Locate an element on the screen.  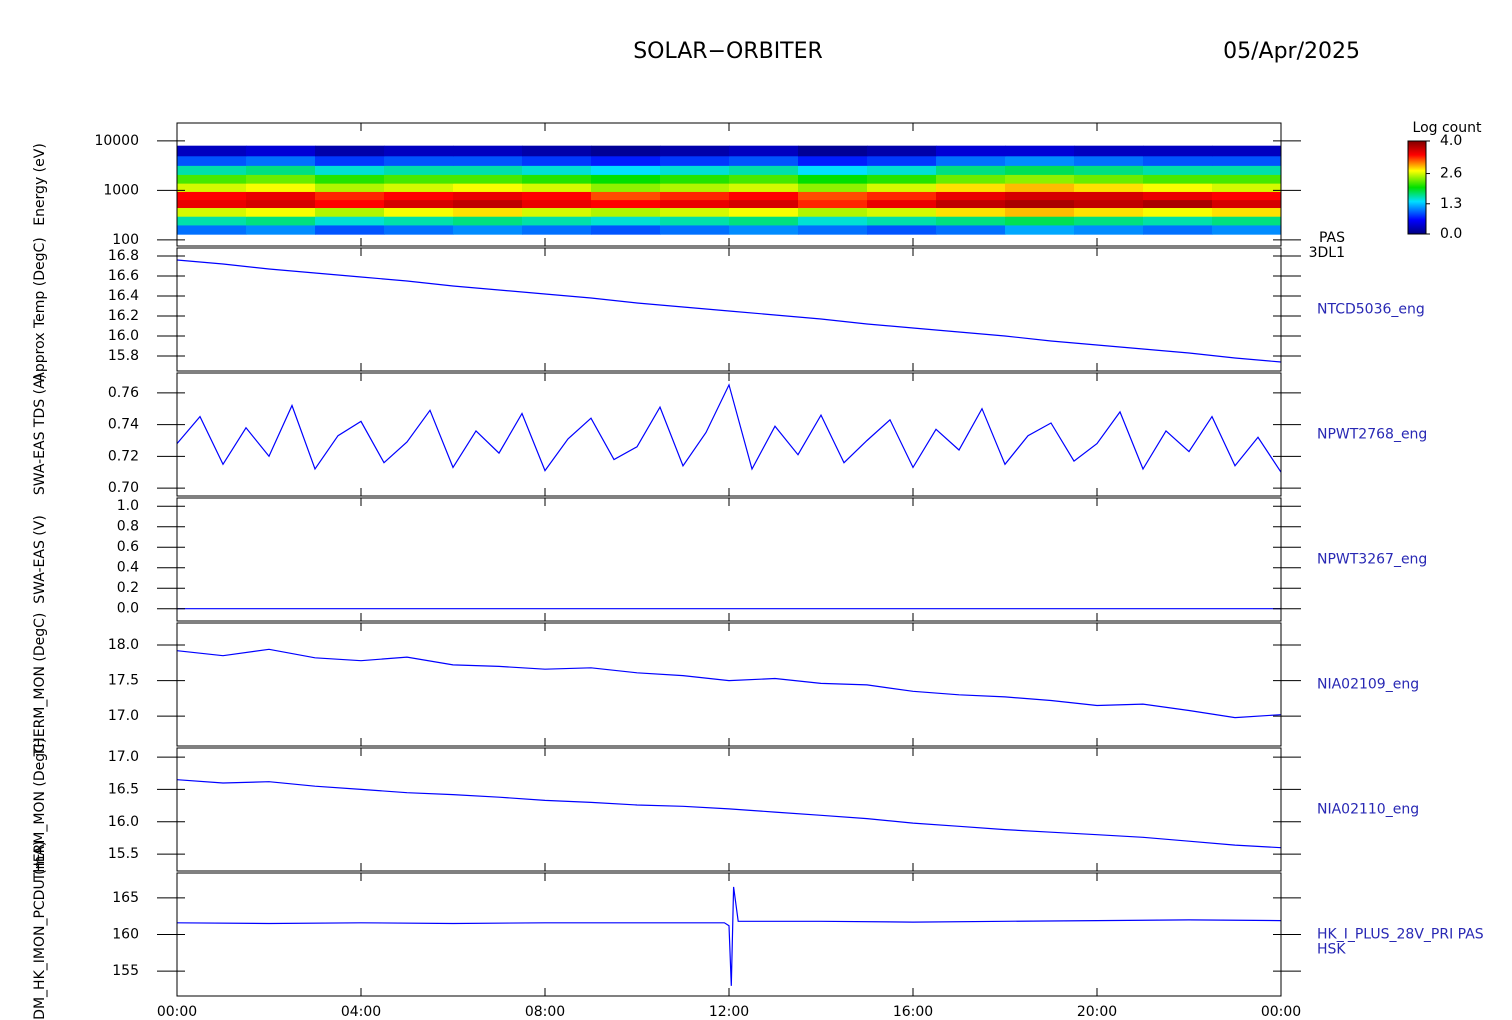
right-label: NIA02109_eng is located at coordinates (1368, 685).